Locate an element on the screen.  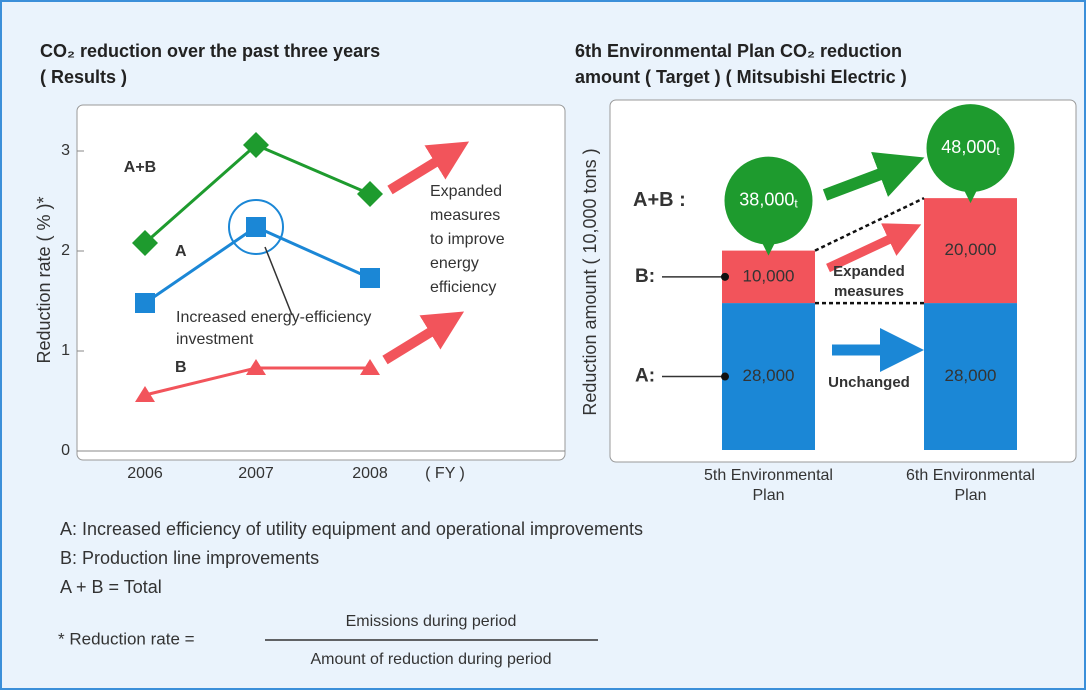
annotation: Unchanged is located at coordinates (869, 382).